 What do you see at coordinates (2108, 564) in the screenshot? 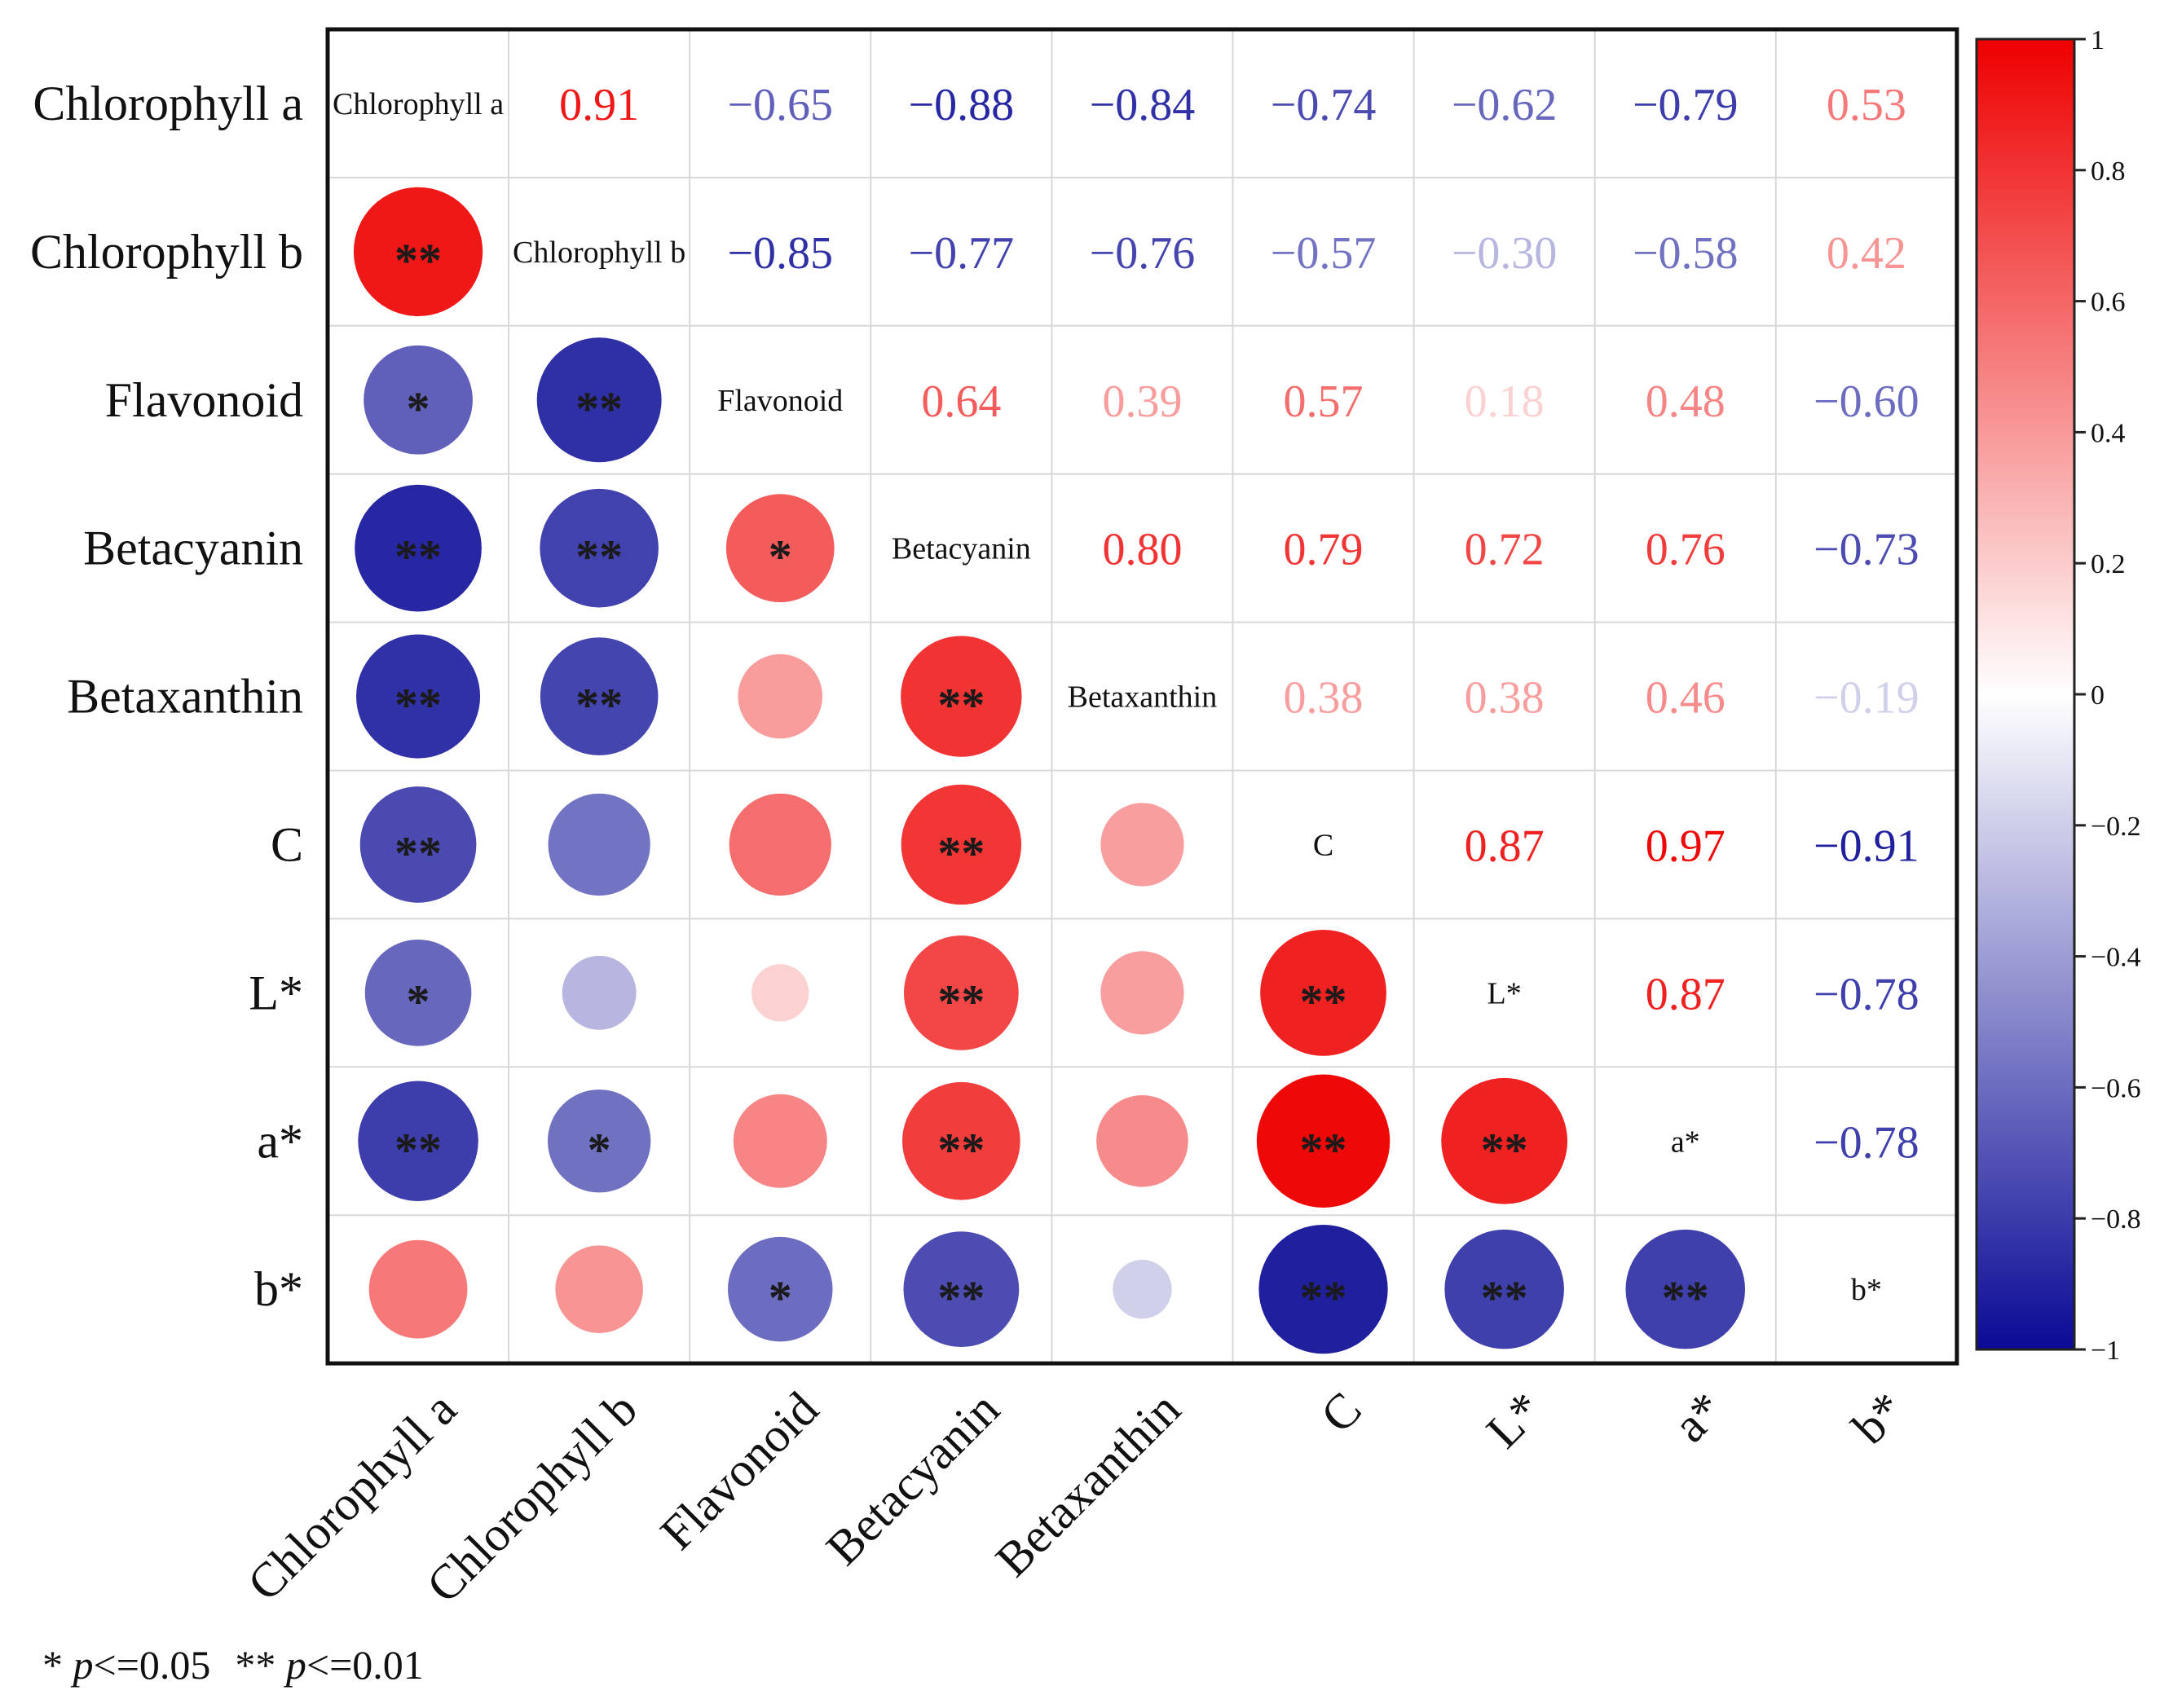
I see `colorbar-tick-label: 0.2` at bounding box center [2108, 564].